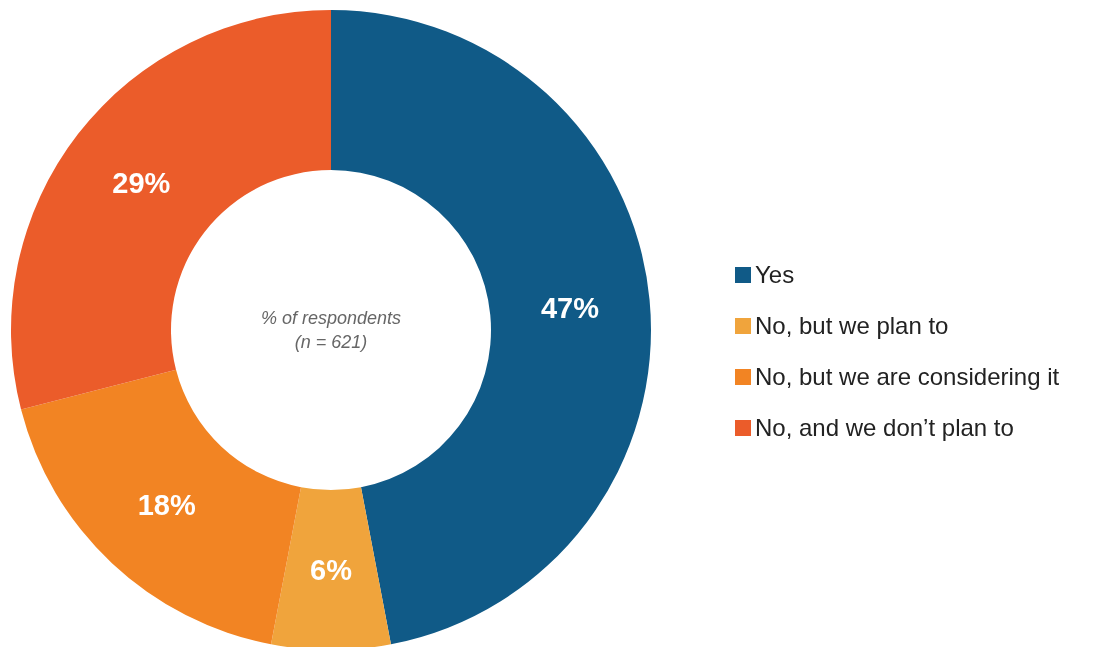  I want to click on legend-label: No, but we plan to, so click(852, 326).